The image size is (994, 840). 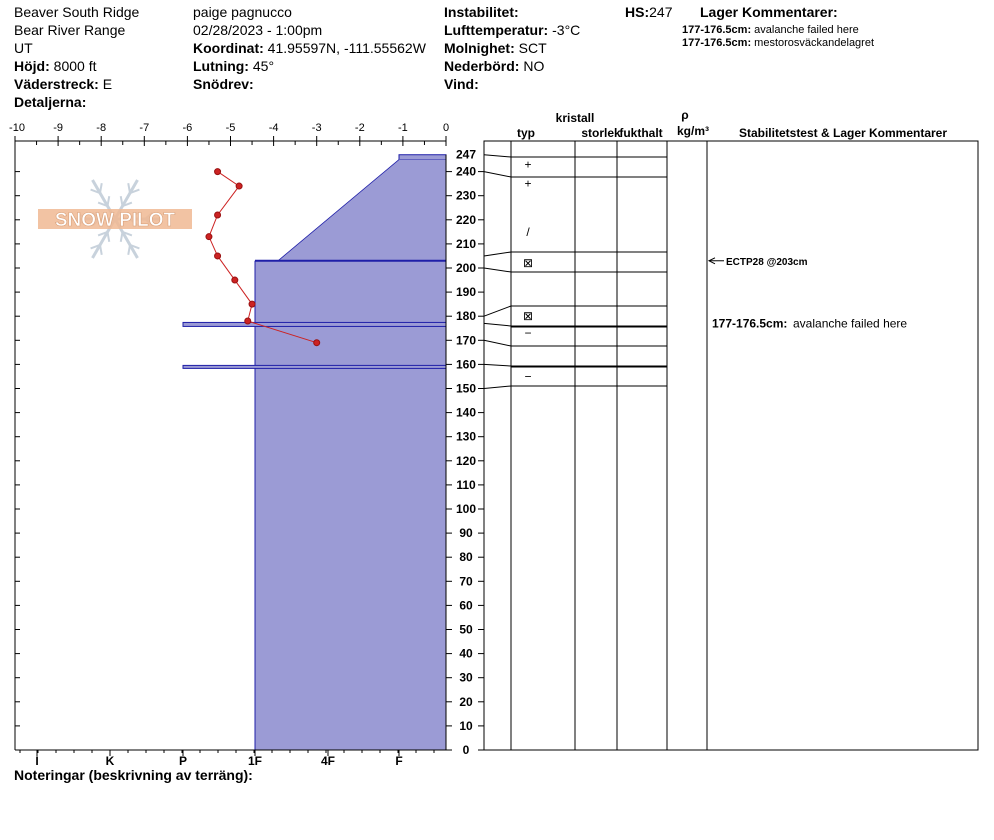 I want to click on hardness-tick-label: 4F, so click(x=328, y=761).